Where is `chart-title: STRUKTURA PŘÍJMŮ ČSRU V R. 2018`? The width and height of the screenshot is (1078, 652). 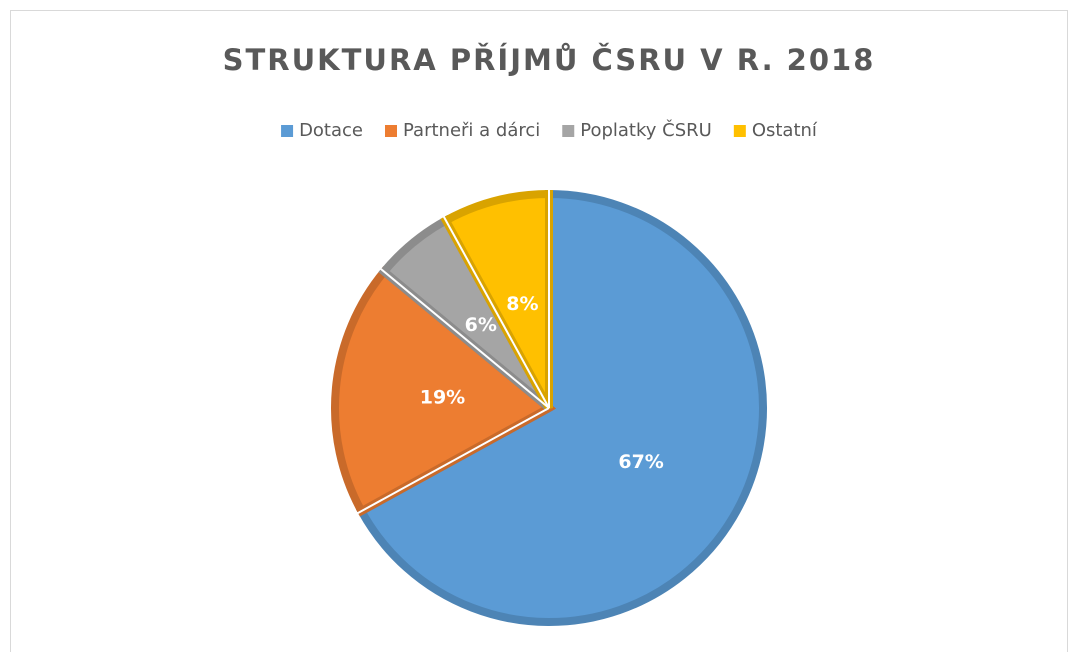
chart-title: STRUKTURA PŘÍJMŮ ČSRU V R. 2018 is located at coordinates (549, 60).